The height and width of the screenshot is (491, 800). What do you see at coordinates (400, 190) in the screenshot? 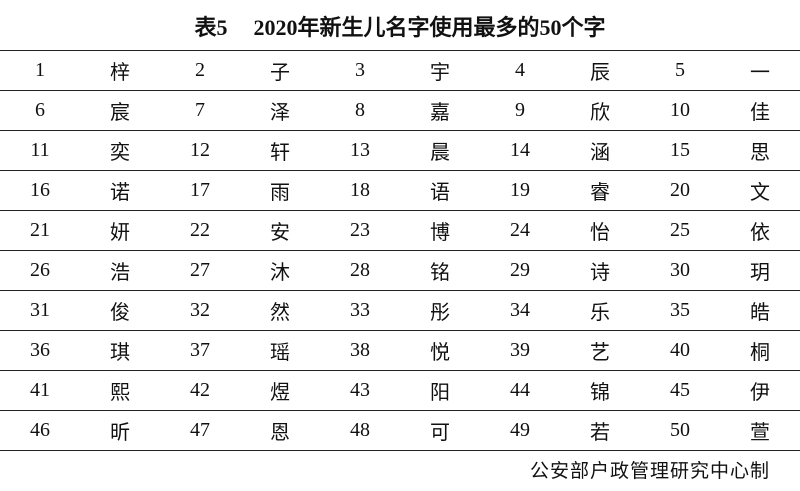
I see `table-row: 16 诺 17 雨 18 语 19 睿 20 文` at bounding box center [400, 190].